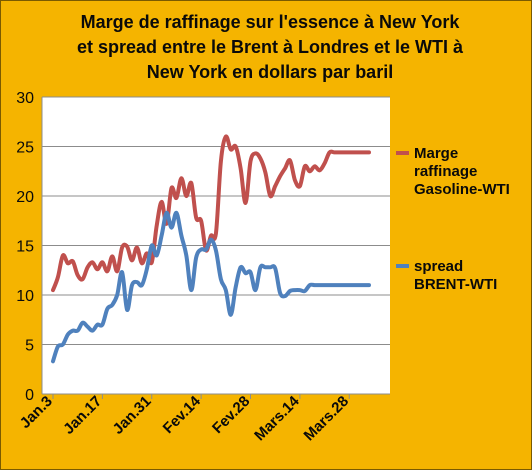 This screenshot has height=470, width=532. What do you see at coordinates (455, 275) in the screenshot?
I see `legend-label: spread BRENT-WTI` at bounding box center [455, 275].